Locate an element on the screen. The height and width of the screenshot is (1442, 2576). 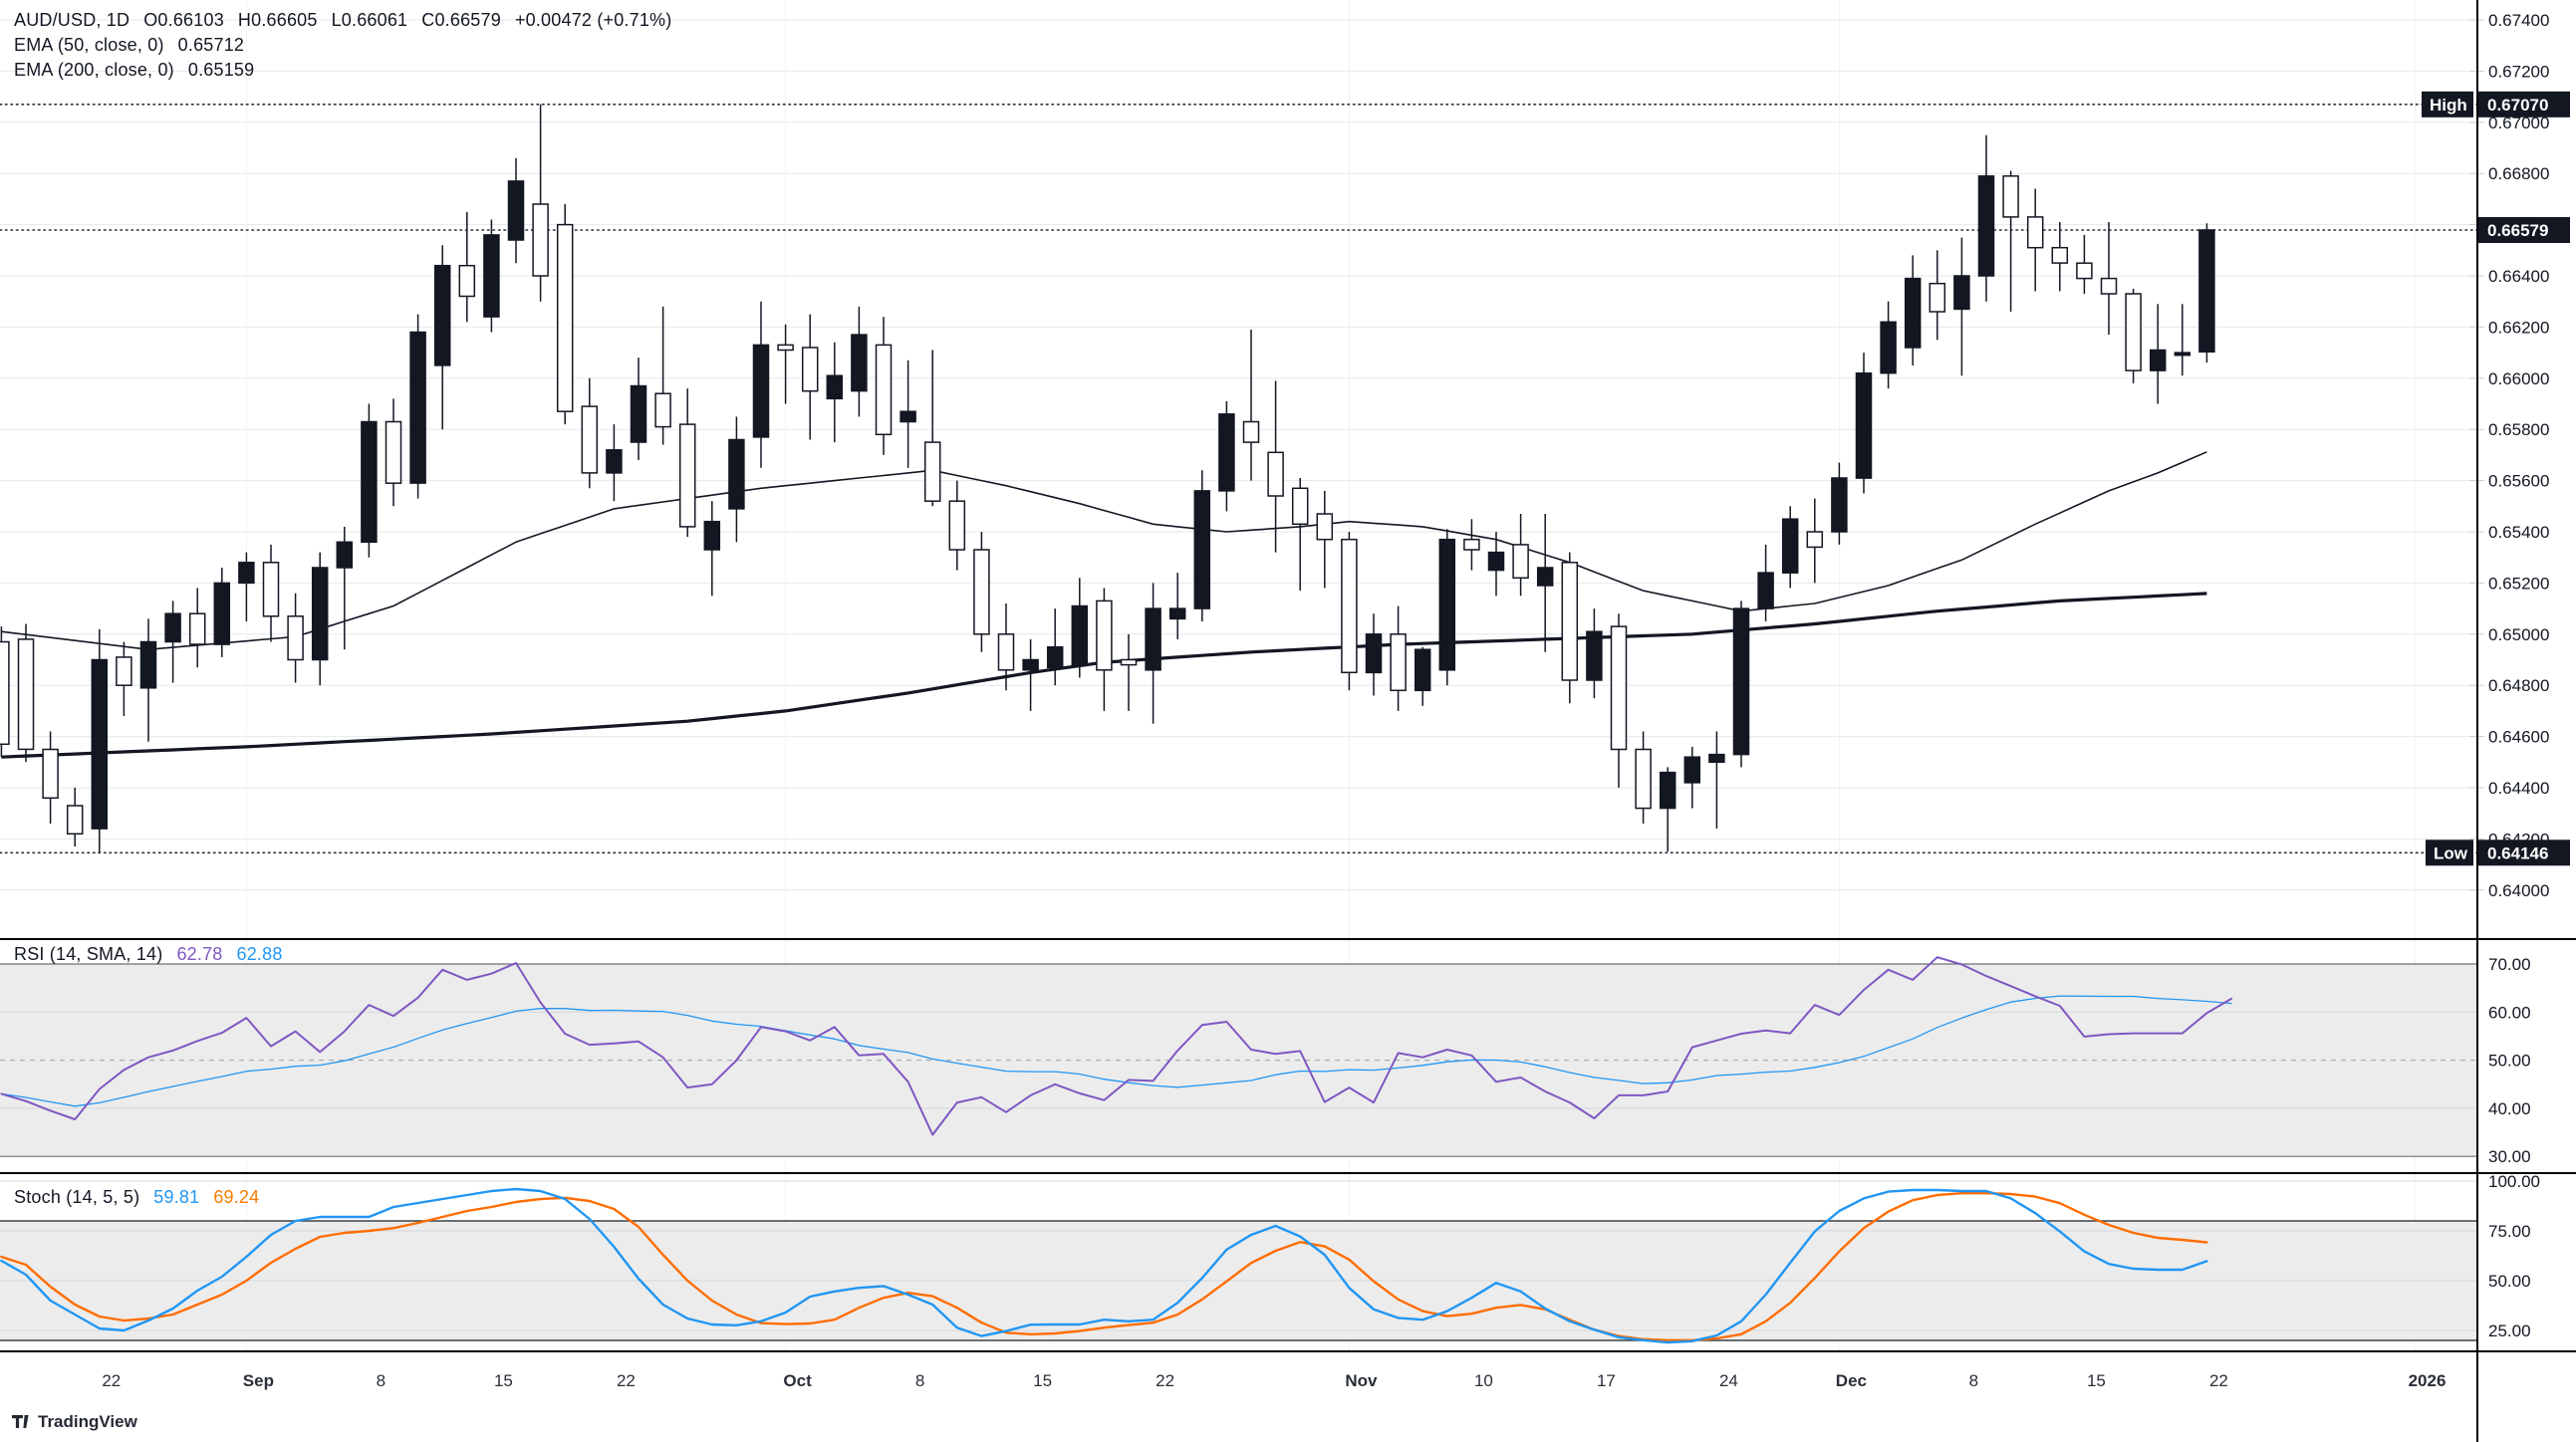
time-axis-label: 10 is located at coordinates (1483, 1380).